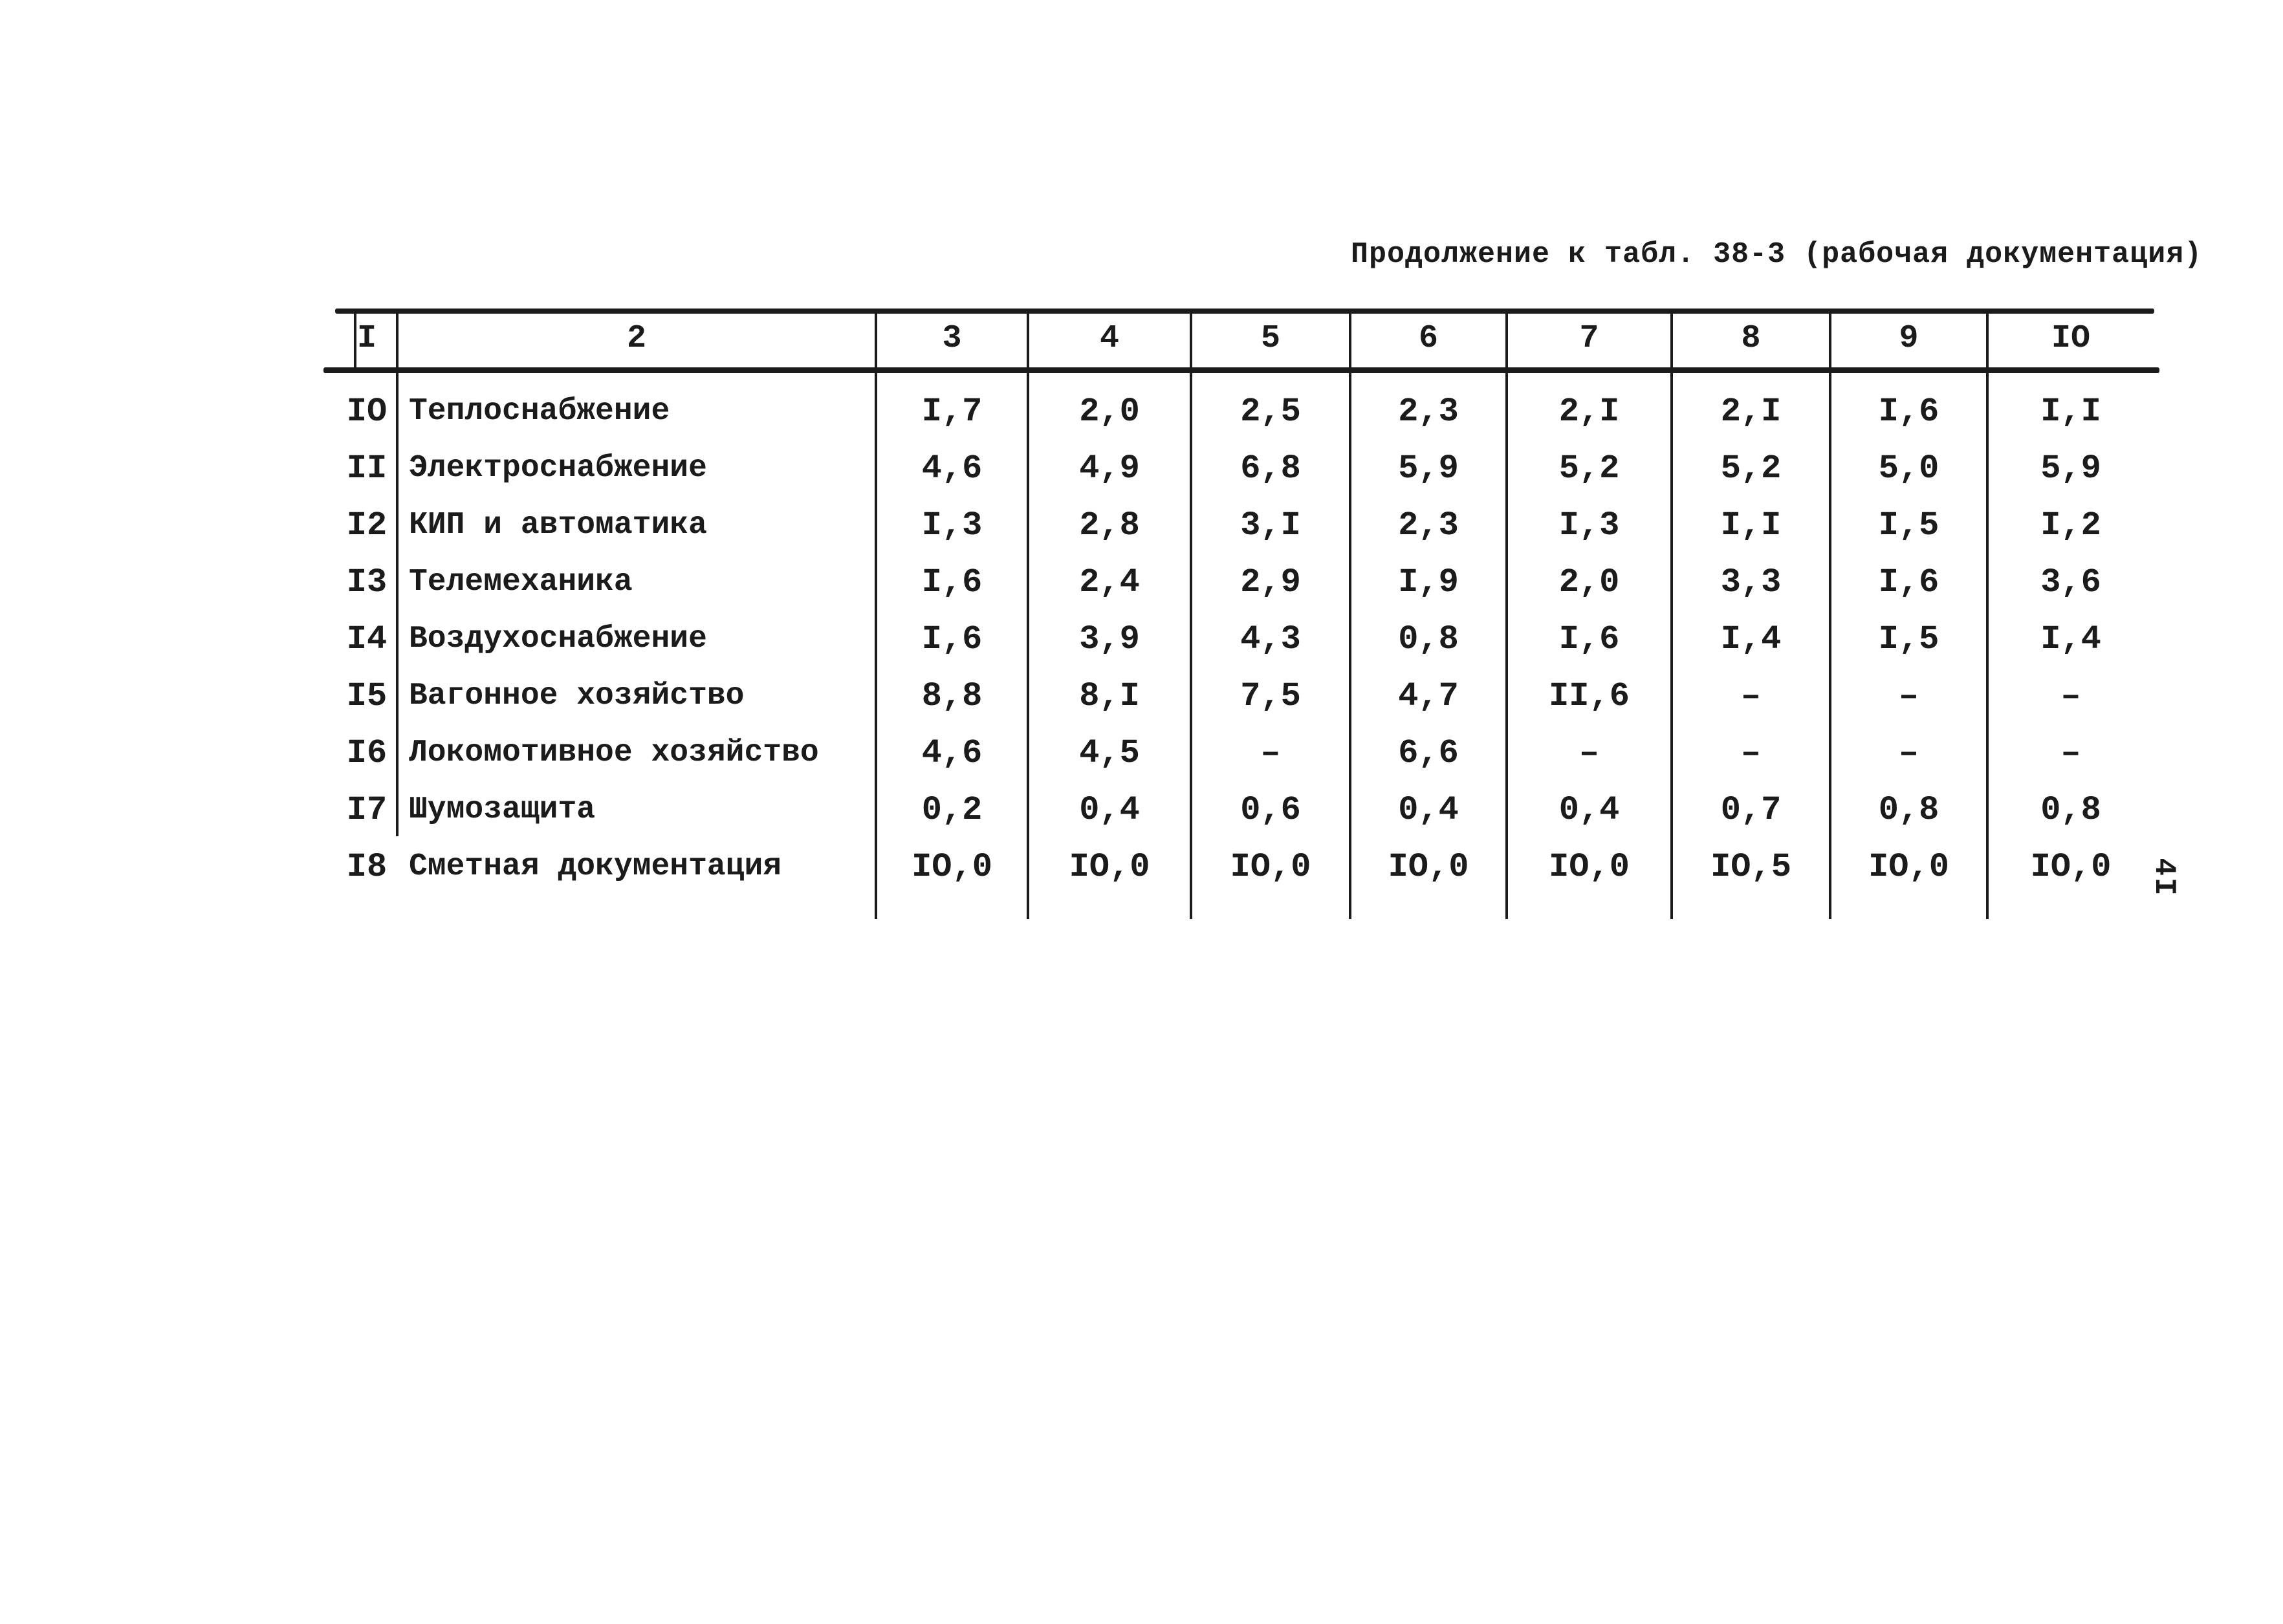  Describe the element at coordinates (558, 639) in the screenshot. I see `row-label: Воздухоснабжение` at that location.